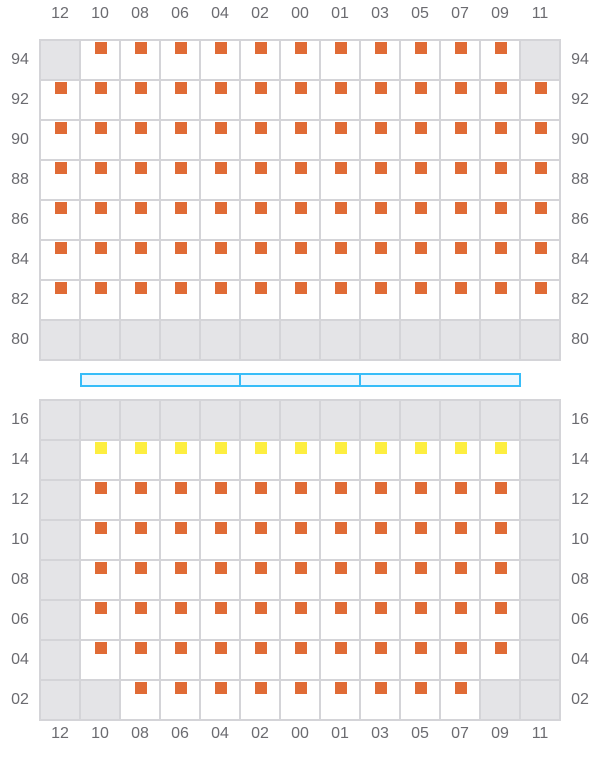  I want to click on divider-bar-left, so click(160, 380).